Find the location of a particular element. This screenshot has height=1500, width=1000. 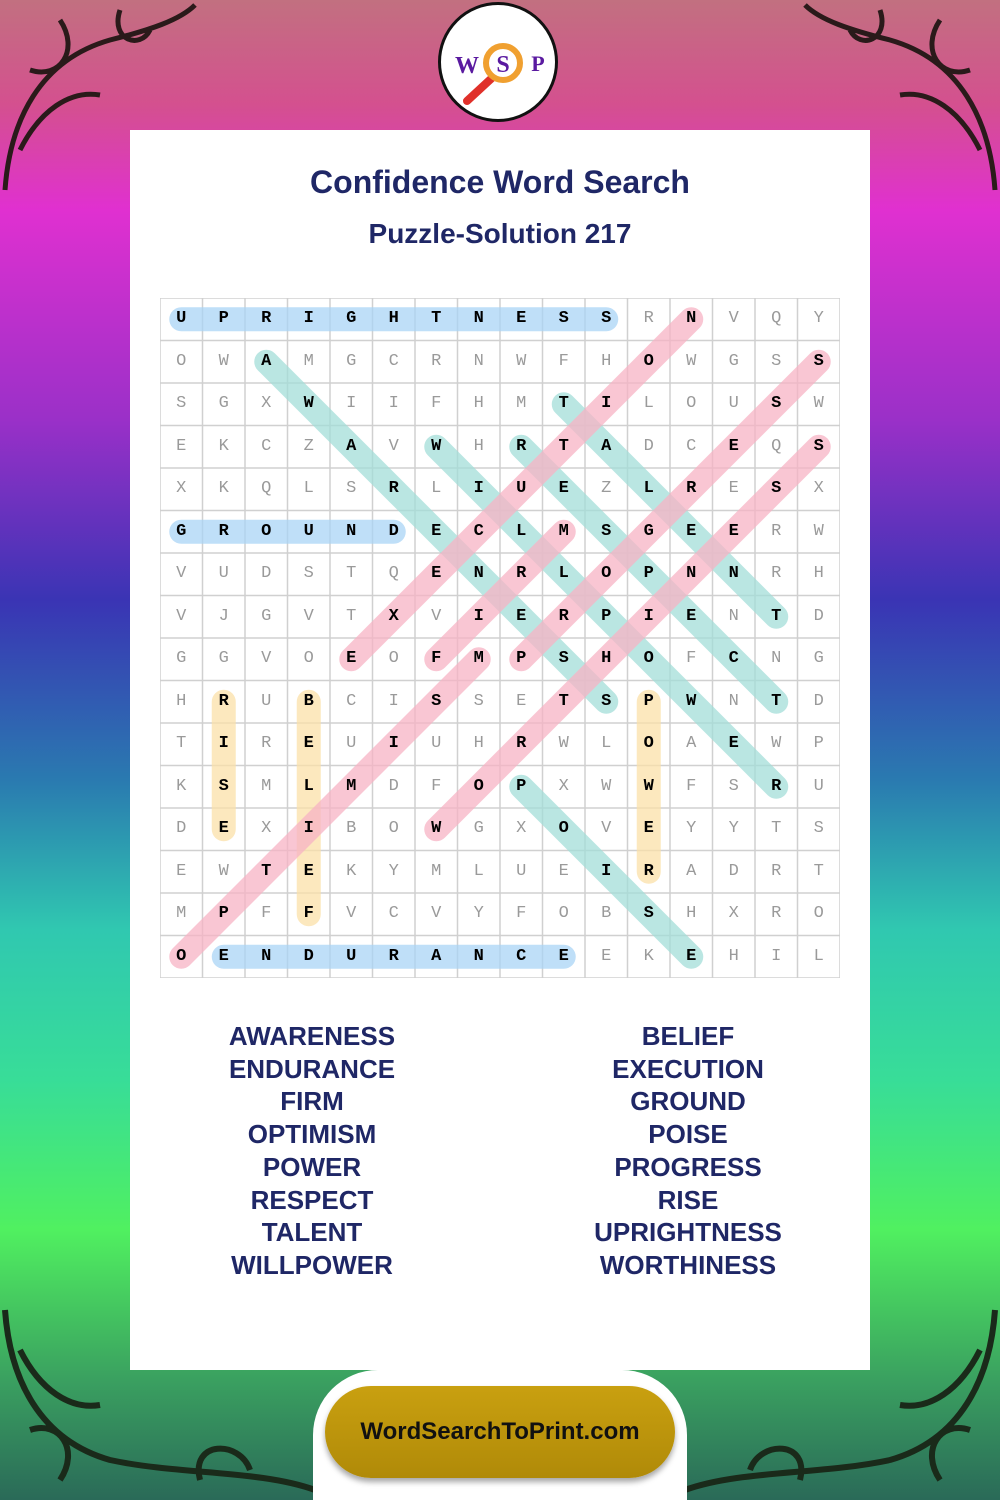

highlight-respect is located at coordinates (649, 574).